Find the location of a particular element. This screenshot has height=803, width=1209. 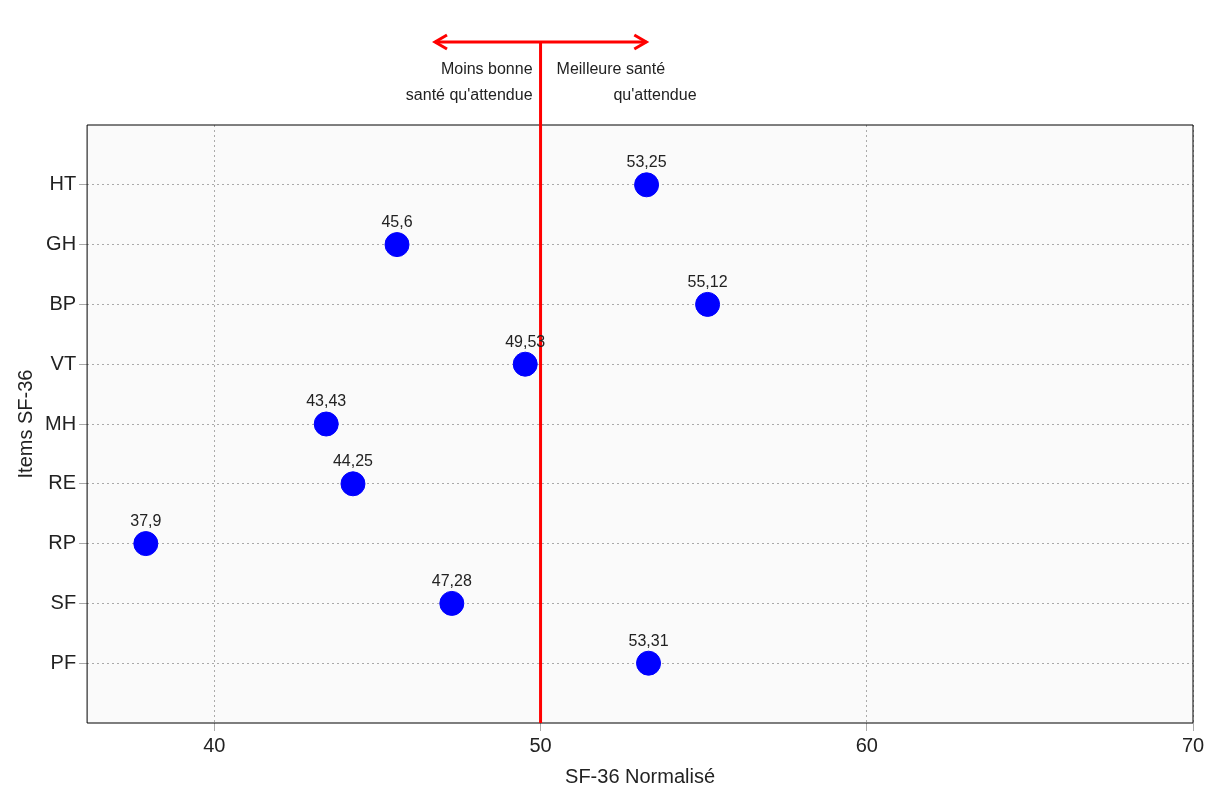

data-label: 55,12 is located at coordinates (707, 281).